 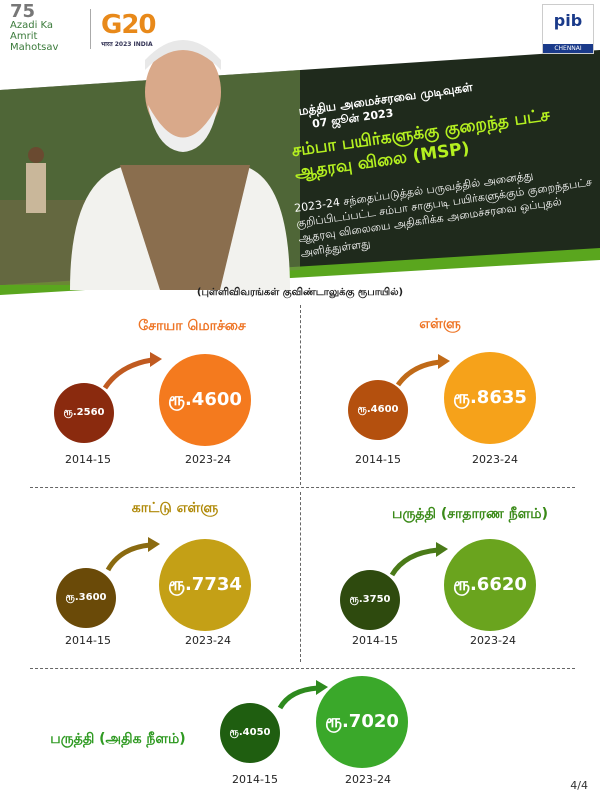 What do you see at coordinates (90, 29) in the screenshot?
I see `logo-divider` at bounding box center [90, 29].